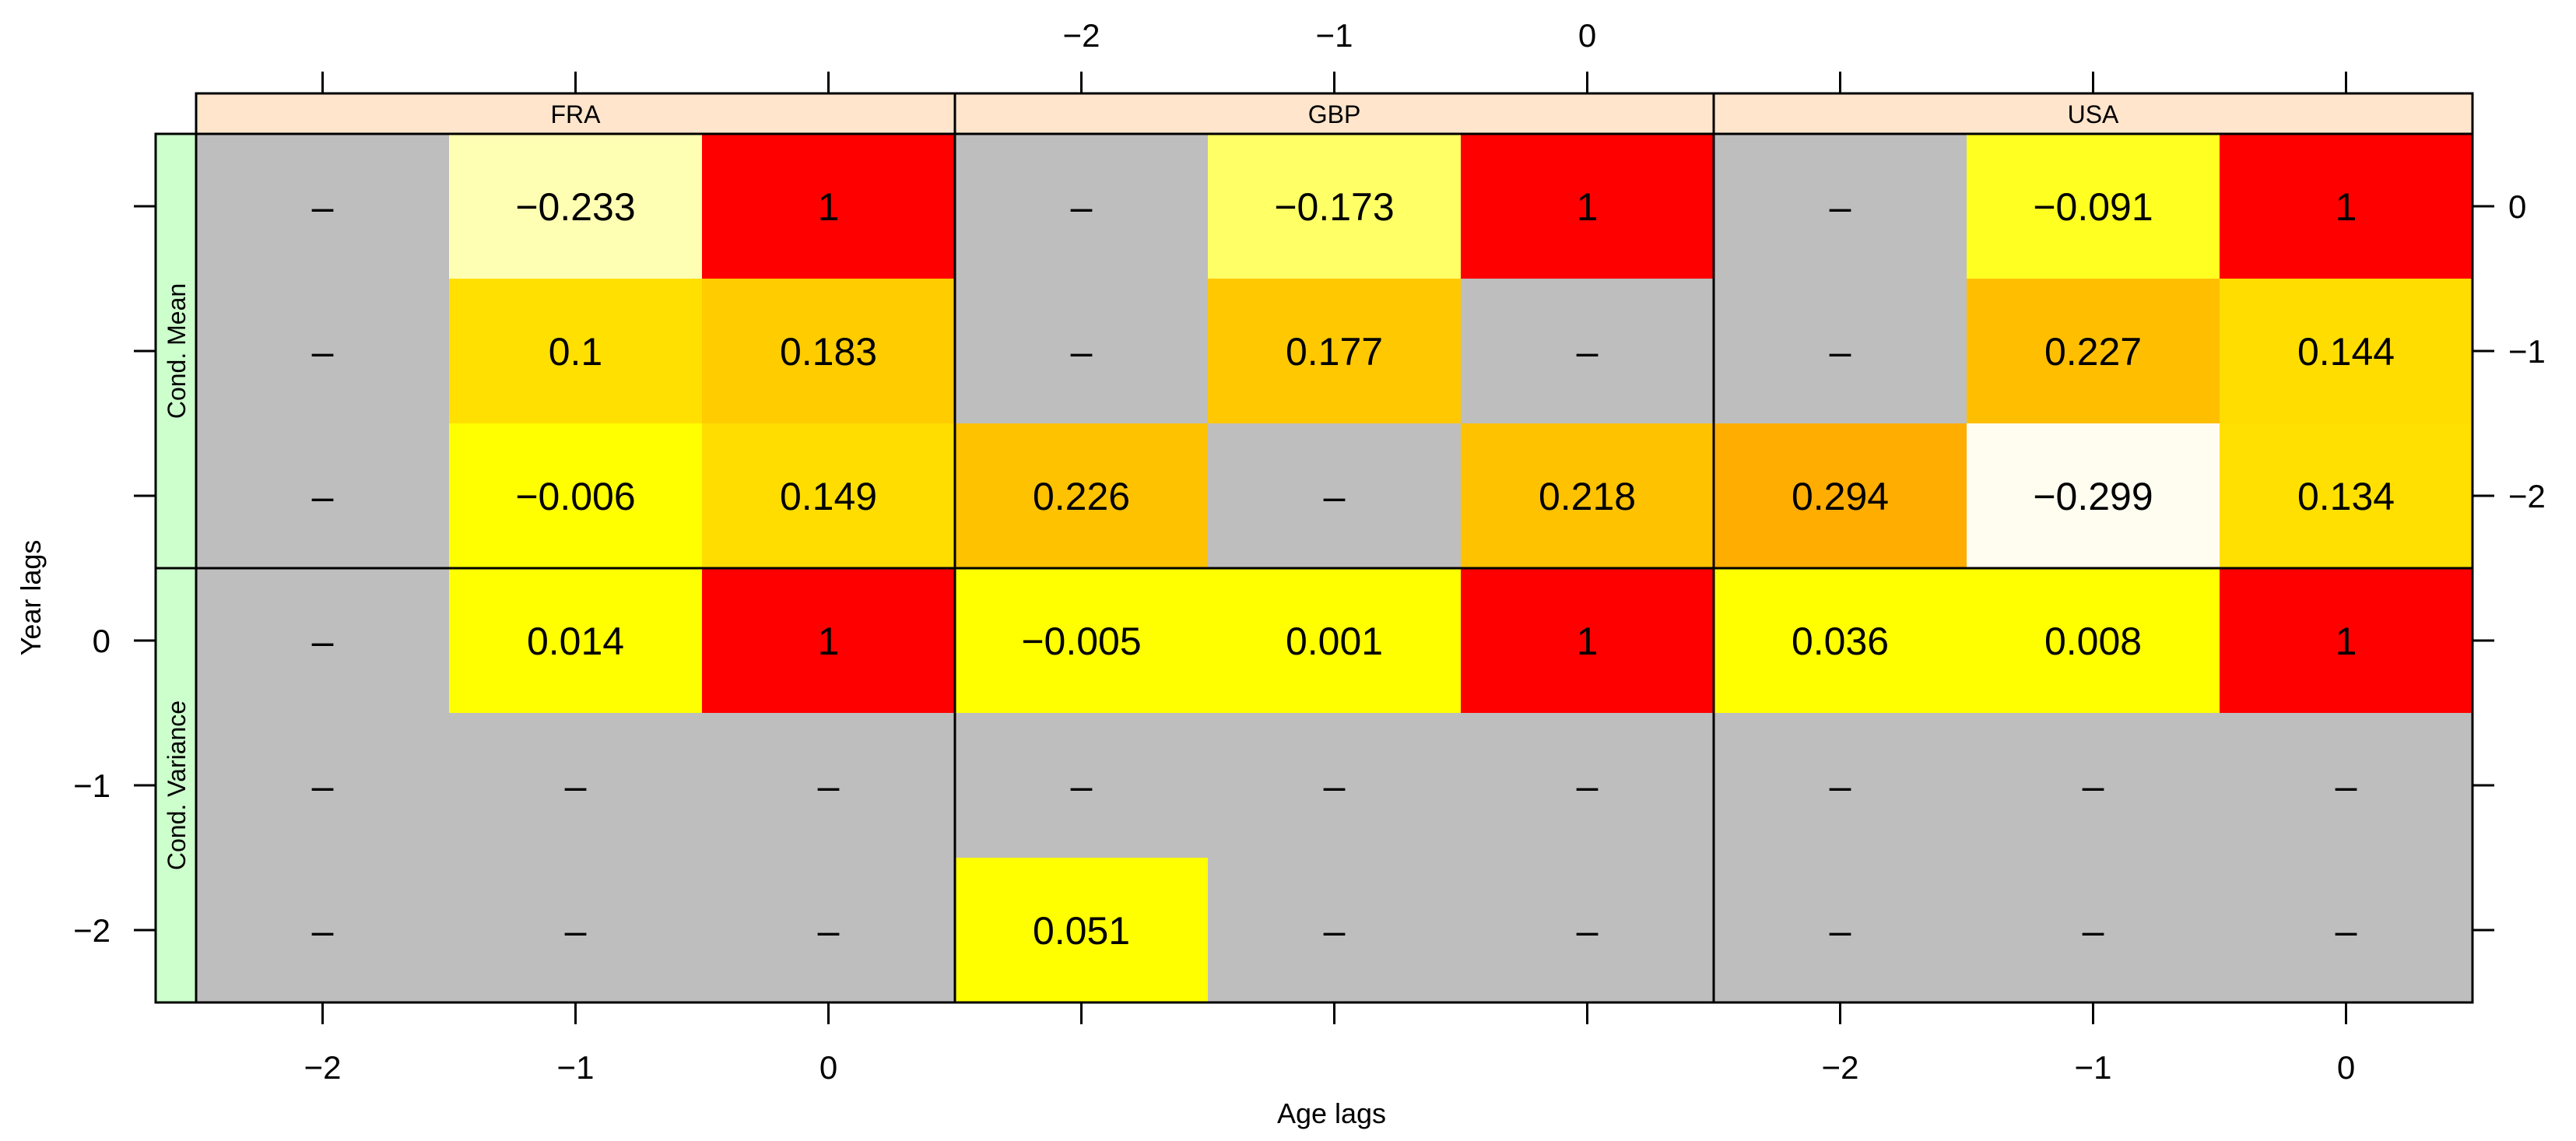  I want to click on cell-value-label: 0.177, so click(1335, 352).